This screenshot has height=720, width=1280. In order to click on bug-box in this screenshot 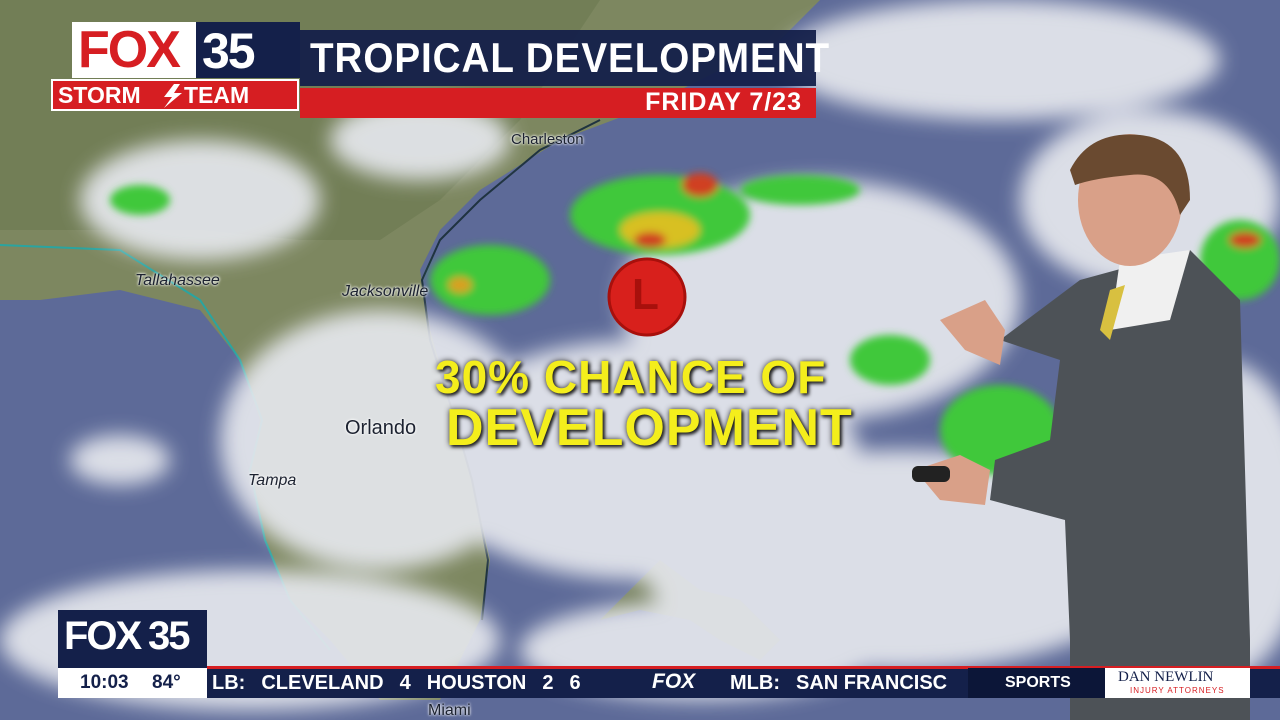, I will do `click(132, 639)`.